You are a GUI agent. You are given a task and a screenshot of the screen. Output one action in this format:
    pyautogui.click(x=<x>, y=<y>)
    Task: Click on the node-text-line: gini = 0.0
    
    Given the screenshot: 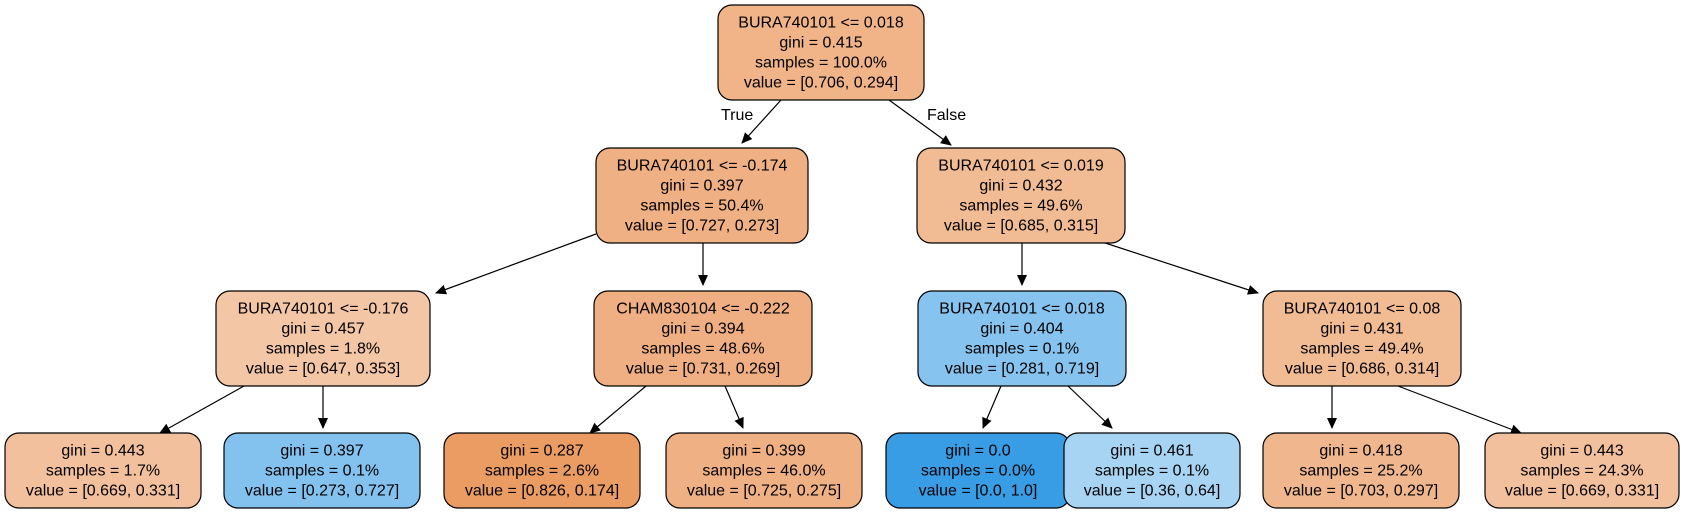 What is the action you would take?
    pyautogui.click(x=977, y=451)
    